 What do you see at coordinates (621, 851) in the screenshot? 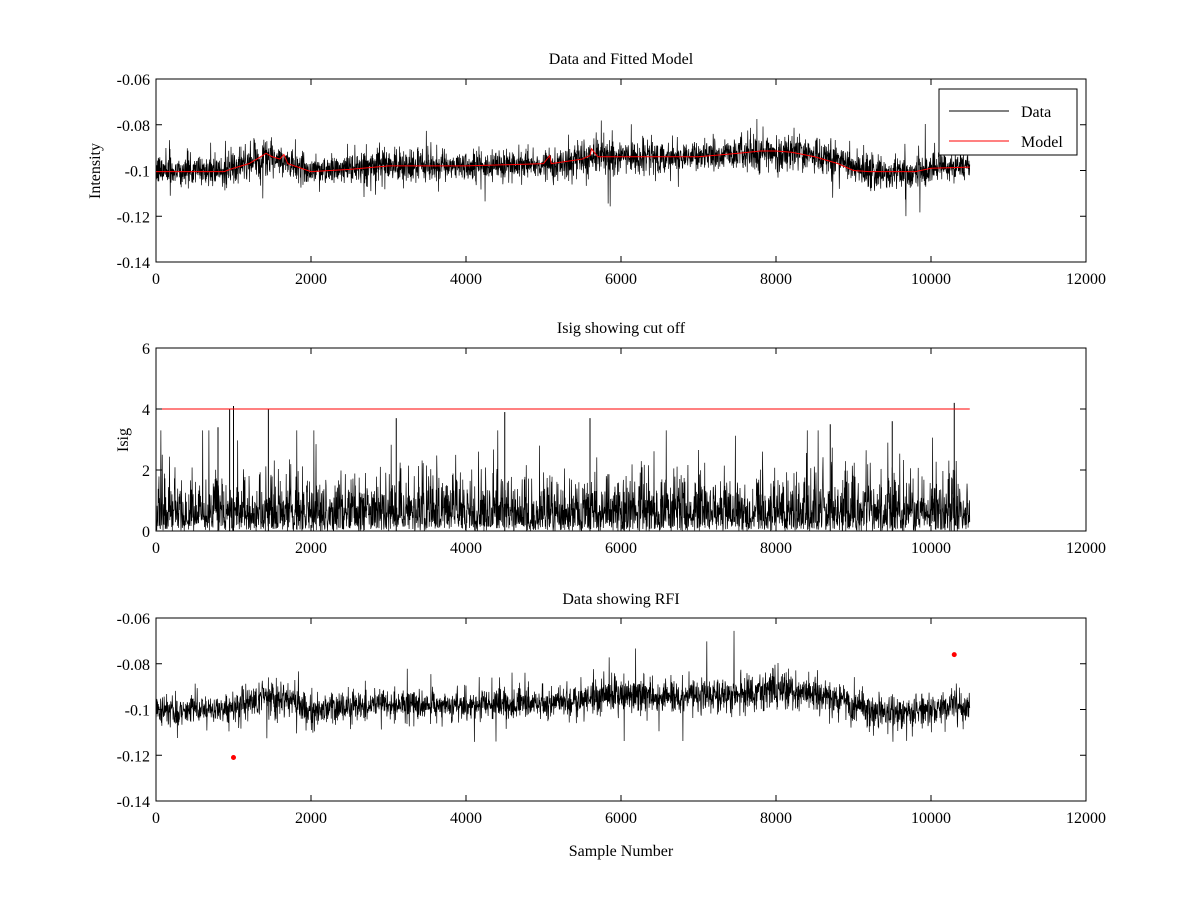
I see `x-axis-label: Sample Number` at bounding box center [621, 851].